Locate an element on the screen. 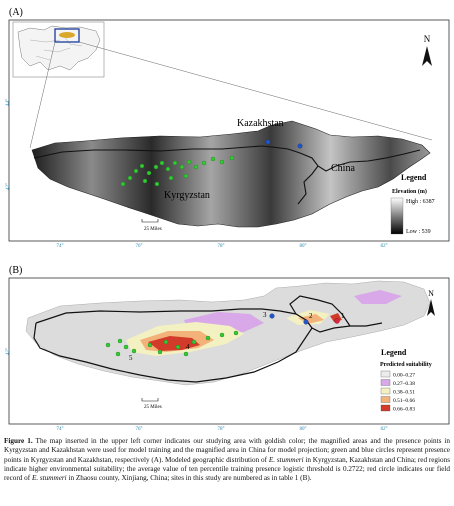 The height and width of the screenshot is (506, 454). north-arrow-a: N is located at coordinates (427, 50).